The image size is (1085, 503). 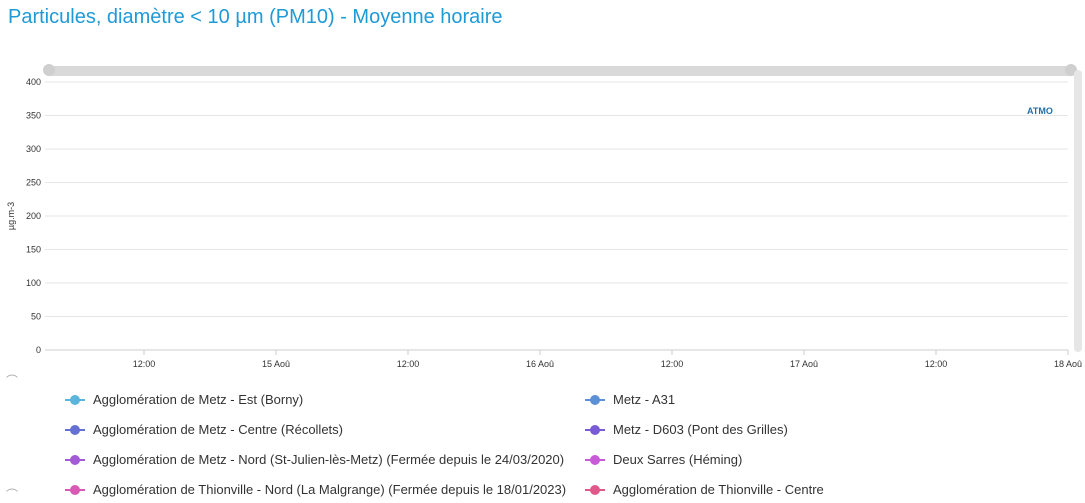 I want to click on y-tick-label: 100, so click(x=33, y=283).